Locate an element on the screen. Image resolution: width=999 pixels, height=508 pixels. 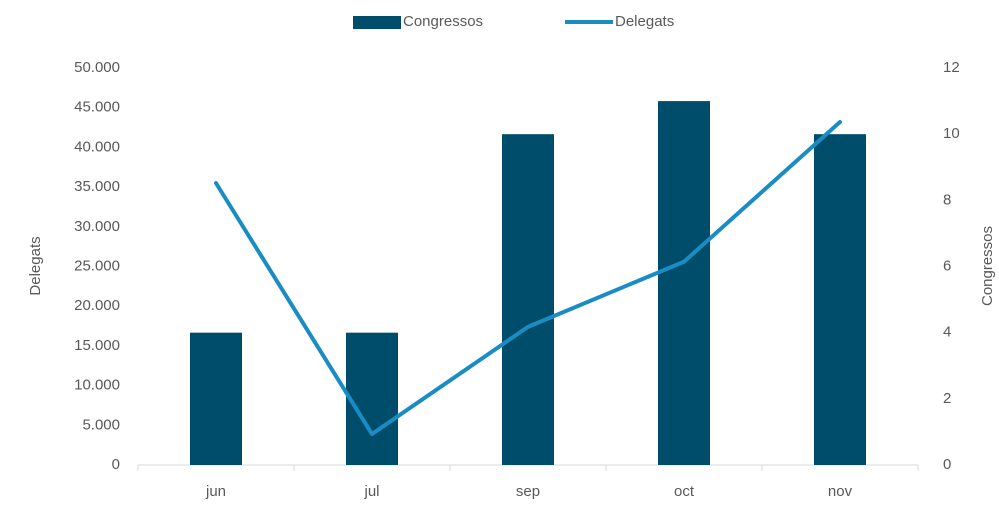
y-tick-label: 5.000 is located at coordinates (101, 424).